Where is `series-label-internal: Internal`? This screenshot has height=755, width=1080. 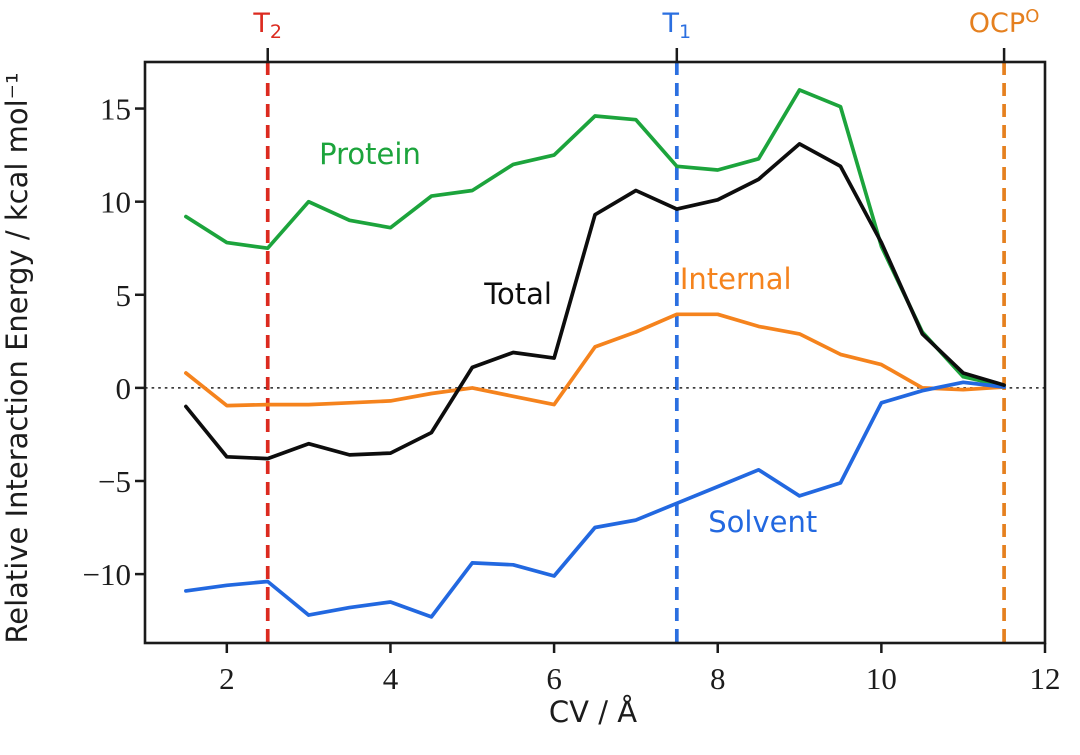 series-label-internal: Internal is located at coordinates (736, 279).